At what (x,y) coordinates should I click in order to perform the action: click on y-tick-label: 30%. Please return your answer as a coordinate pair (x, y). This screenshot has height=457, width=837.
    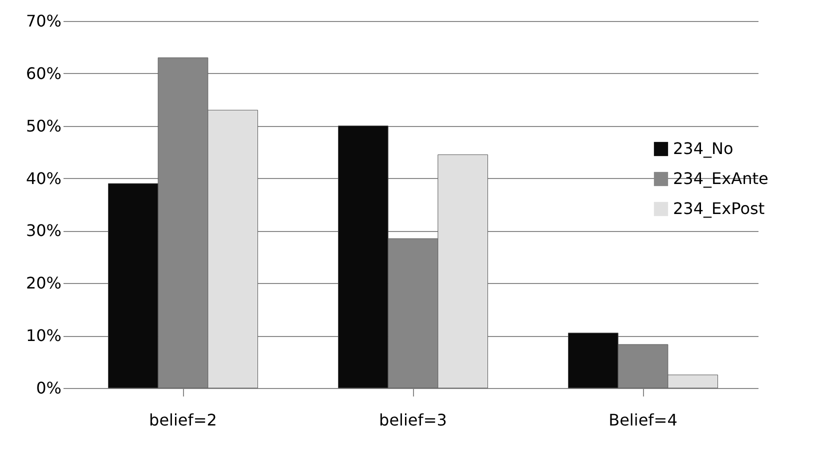
    Looking at the image, I should click on (44, 230).